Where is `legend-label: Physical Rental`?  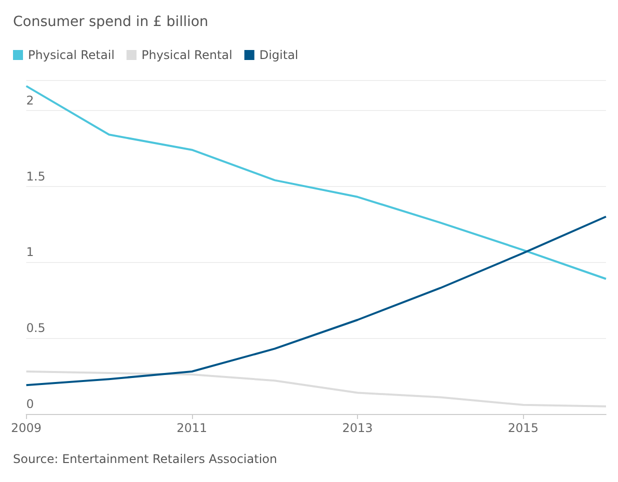 legend-label: Physical Rental is located at coordinates (187, 55).